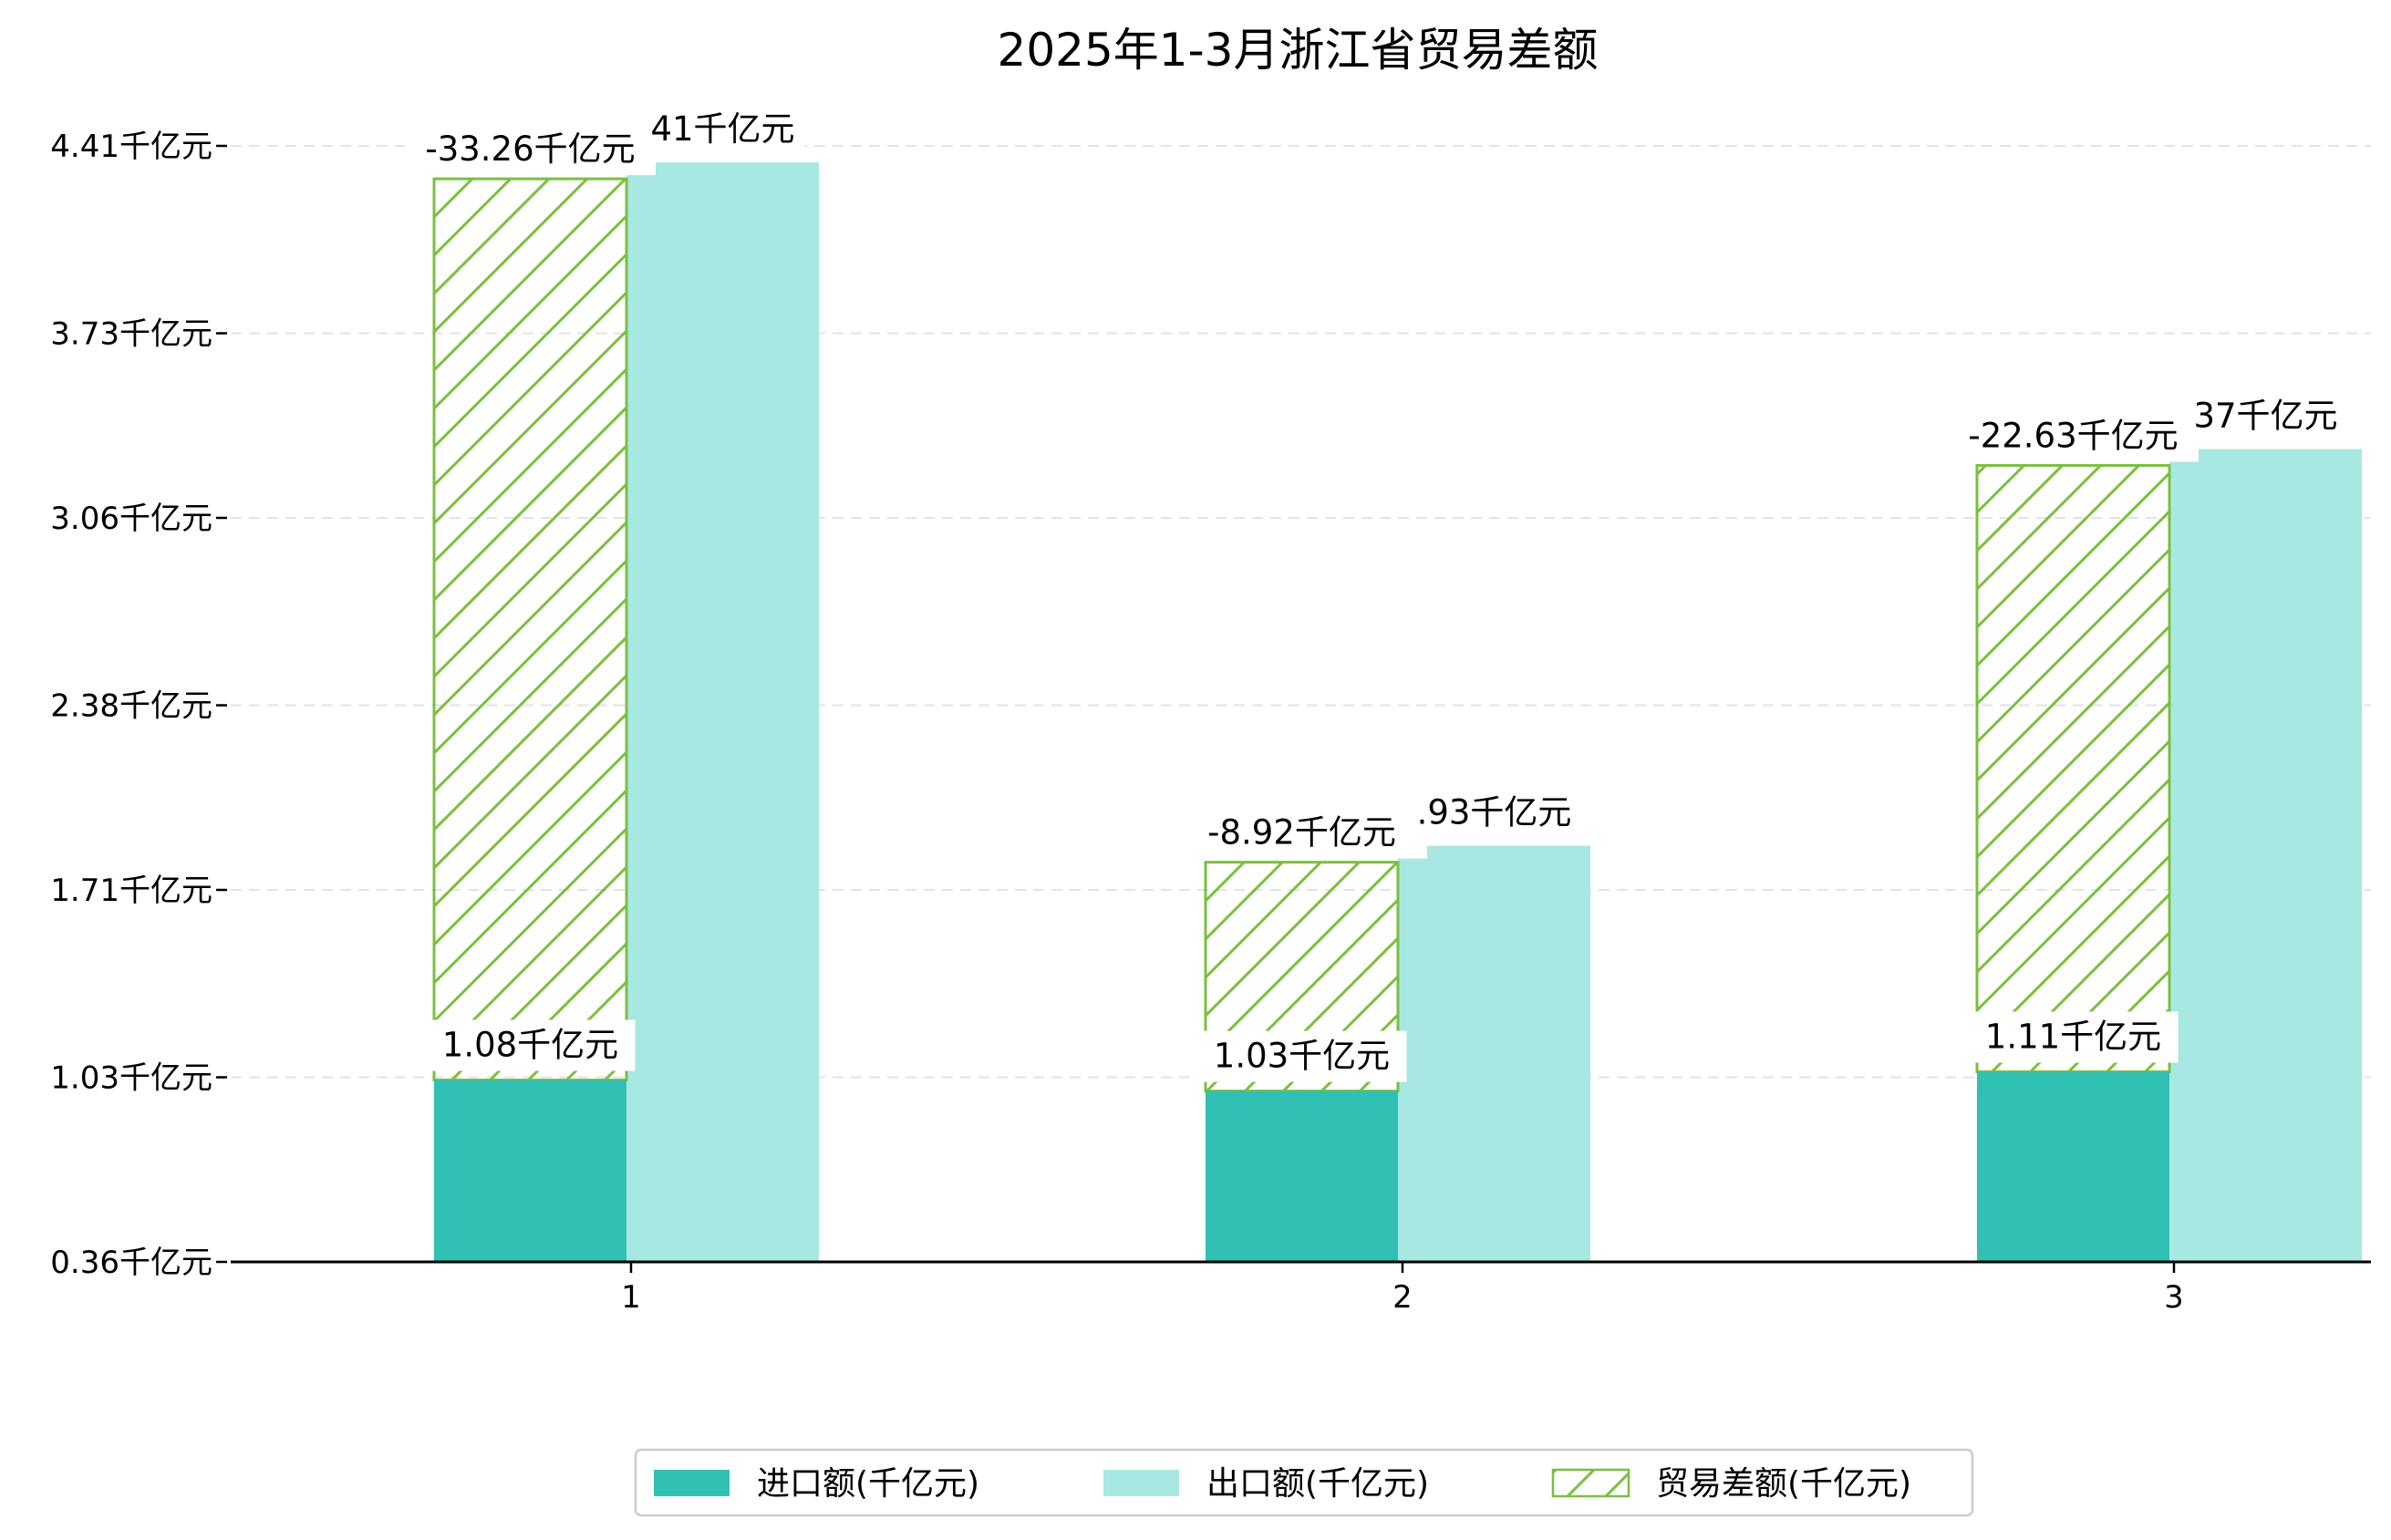  I want to click on legend-swatch-import, so click(692, 1483).